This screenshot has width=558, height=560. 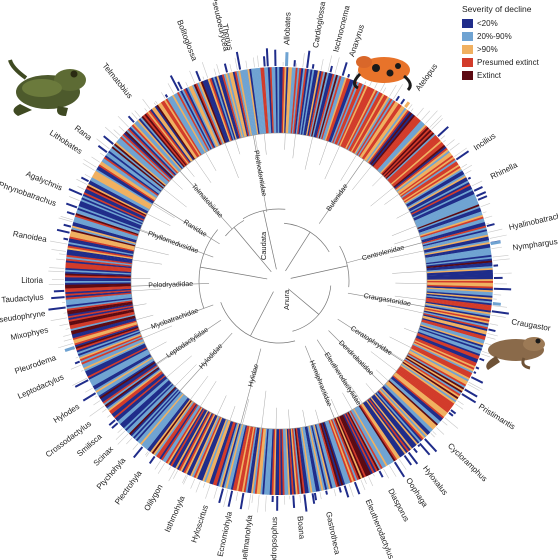 What do you see at coordinates (208, 269) in the screenshot?
I see `tree-arc` at bounding box center [208, 269].